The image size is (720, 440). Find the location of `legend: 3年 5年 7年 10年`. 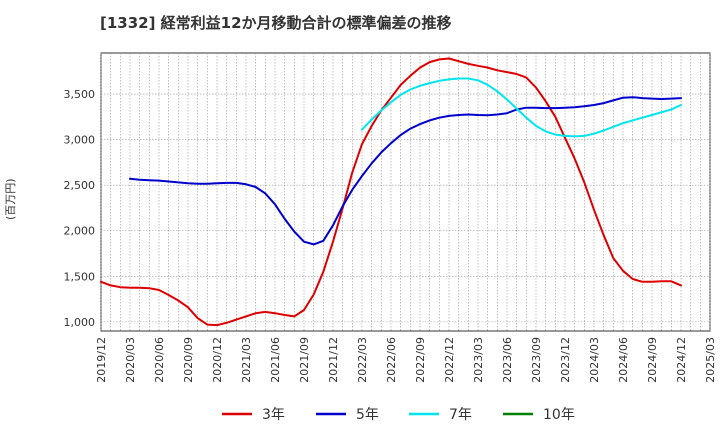

legend: 3年 5年 7年 10年 is located at coordinates (398, 415).